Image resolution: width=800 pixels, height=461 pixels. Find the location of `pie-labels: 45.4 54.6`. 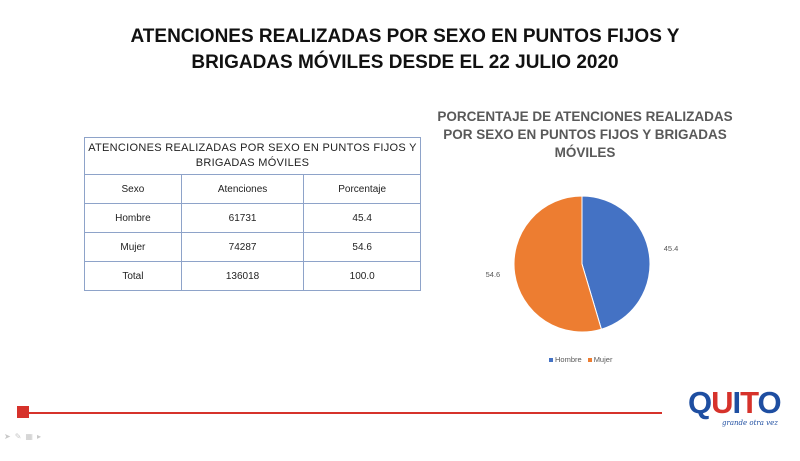

pie-labels: 45.4 54.6 is located at coordinates (582, 261).